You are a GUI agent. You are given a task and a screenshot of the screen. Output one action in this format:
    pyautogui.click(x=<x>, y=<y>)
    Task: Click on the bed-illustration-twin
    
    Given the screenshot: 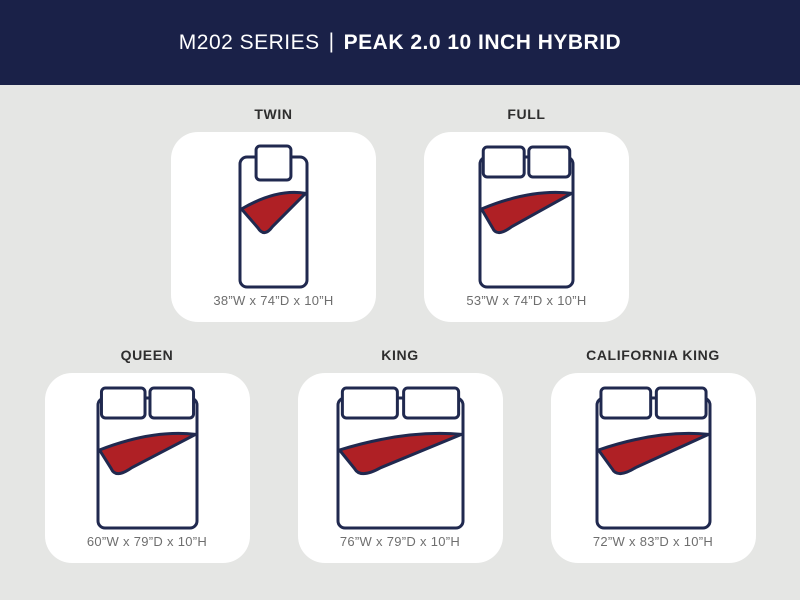 What is the action you would take?
    pyautogui.click(x=273, y=216)
    